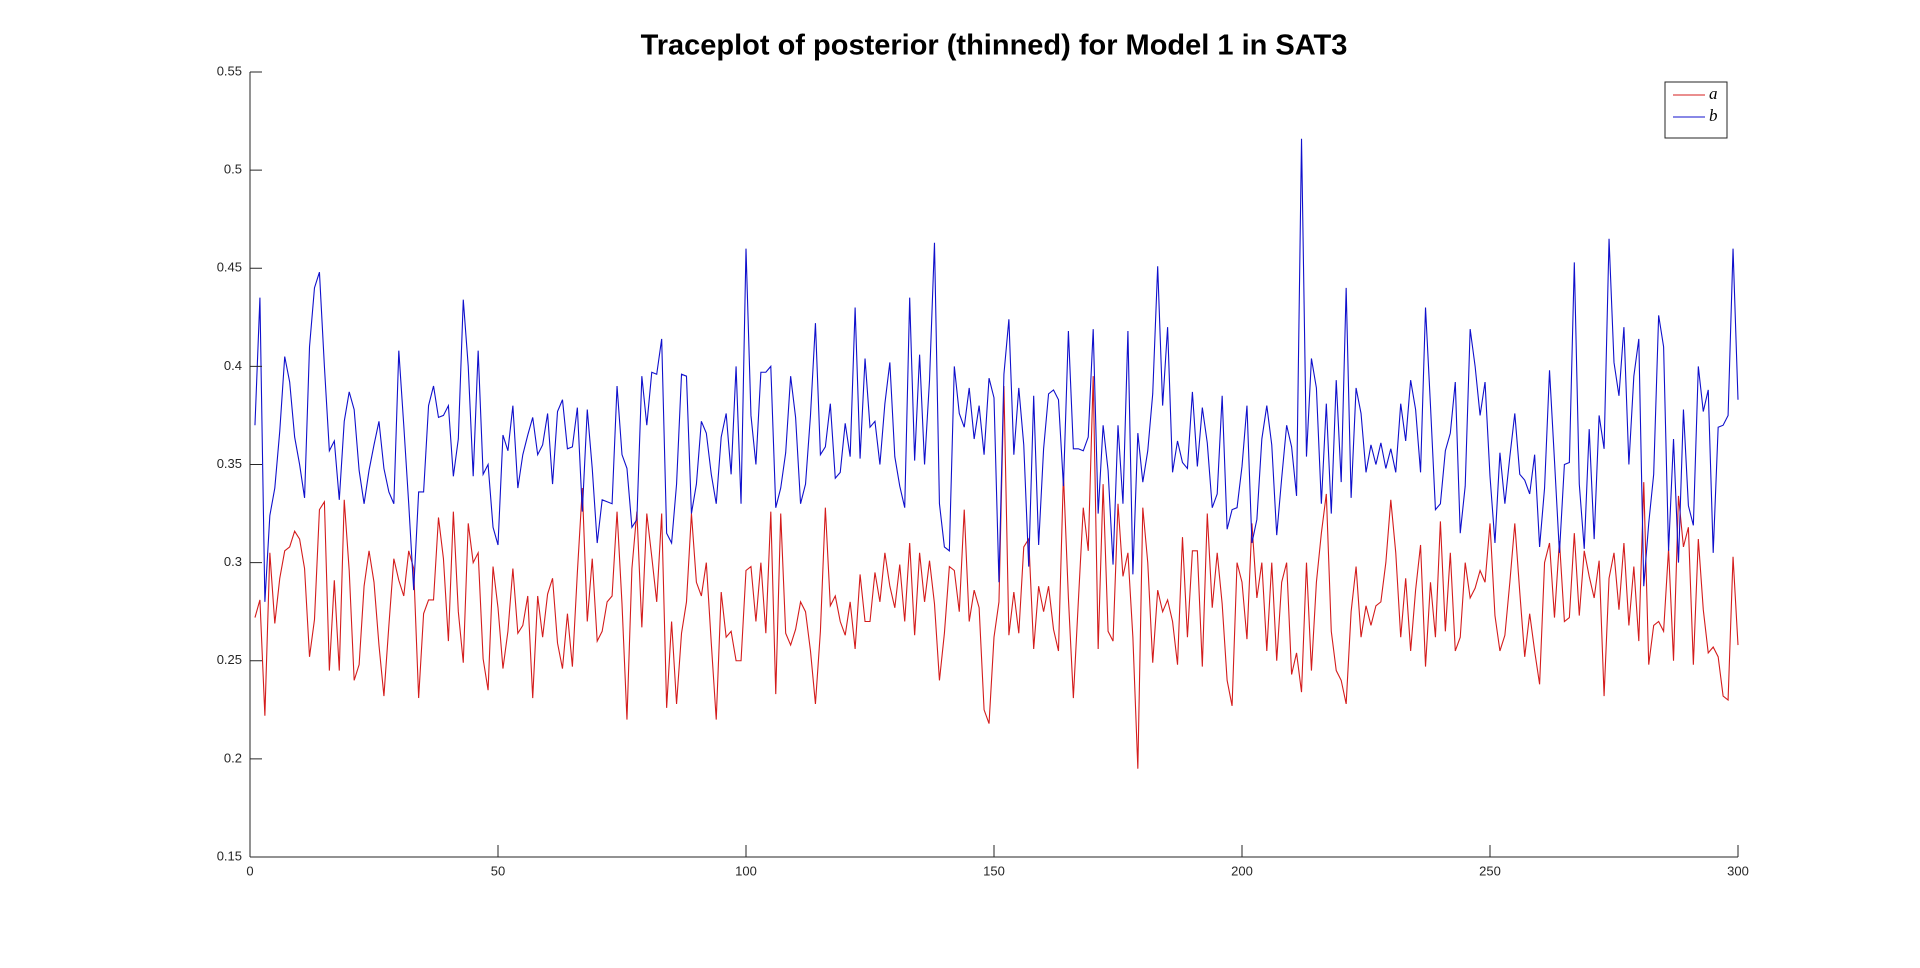  I want to click on y-tick-label: 0.25, so click(229, 659).